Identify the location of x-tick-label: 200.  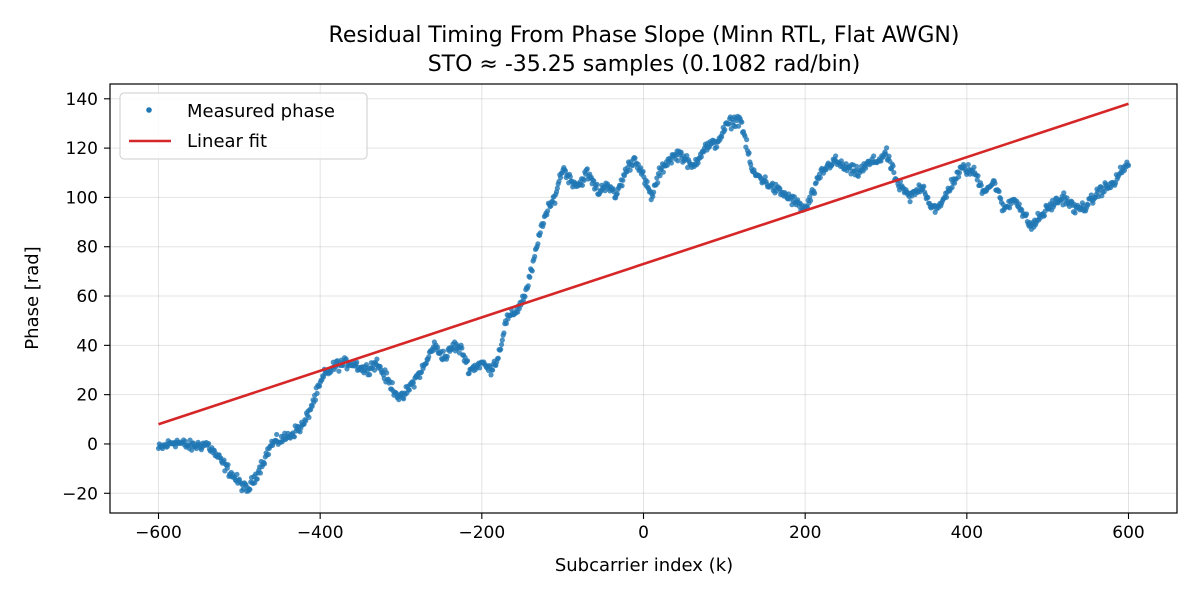
(805, 533).